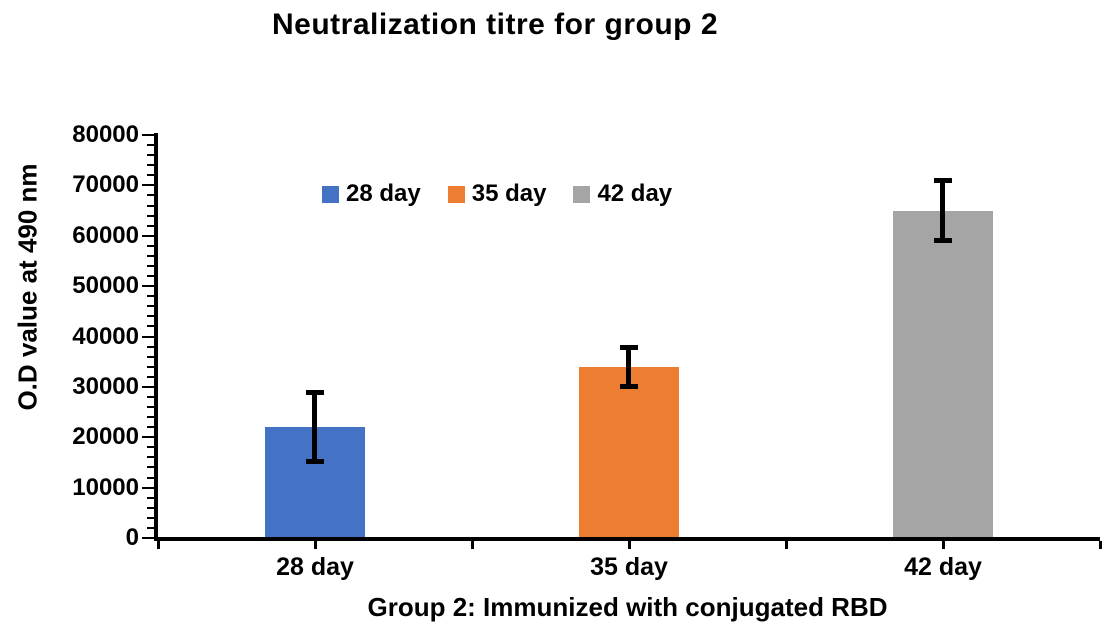  What do you see at coordinates (105, 185) in the screenshot?
I see `y-tick-label: 70000` at bounding box center [105, 185].